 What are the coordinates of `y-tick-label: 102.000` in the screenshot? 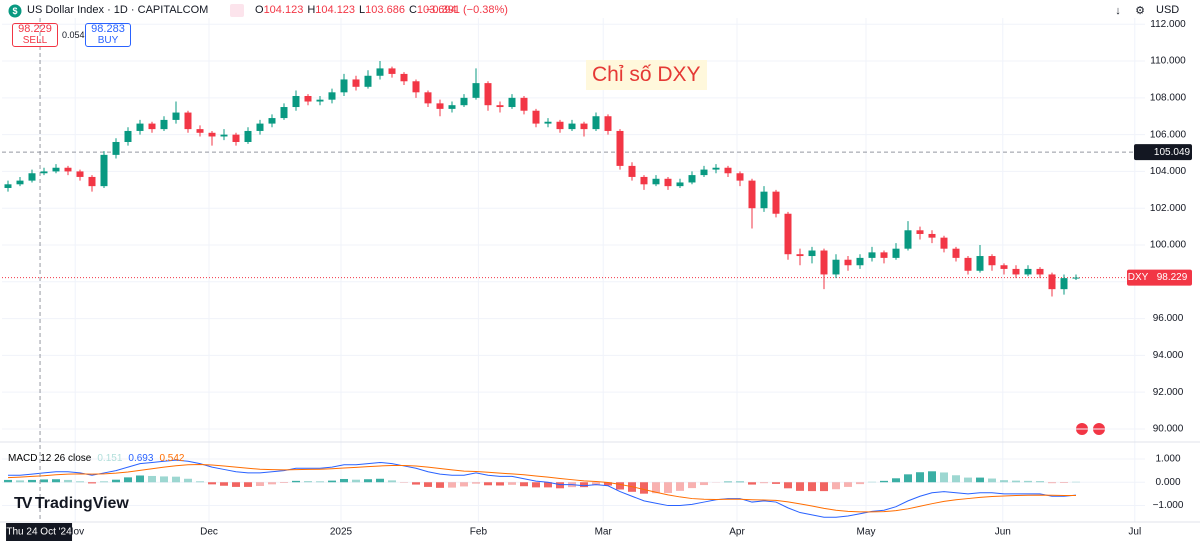 It's located at (1168, 208).